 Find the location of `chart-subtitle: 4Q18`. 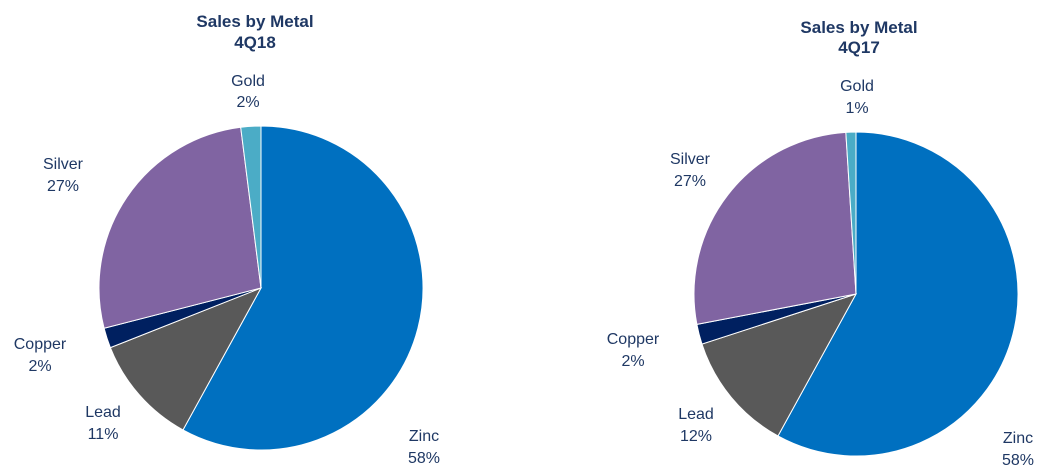

chart-subtitle: 4Q18 is located at coordinates (255, 42).